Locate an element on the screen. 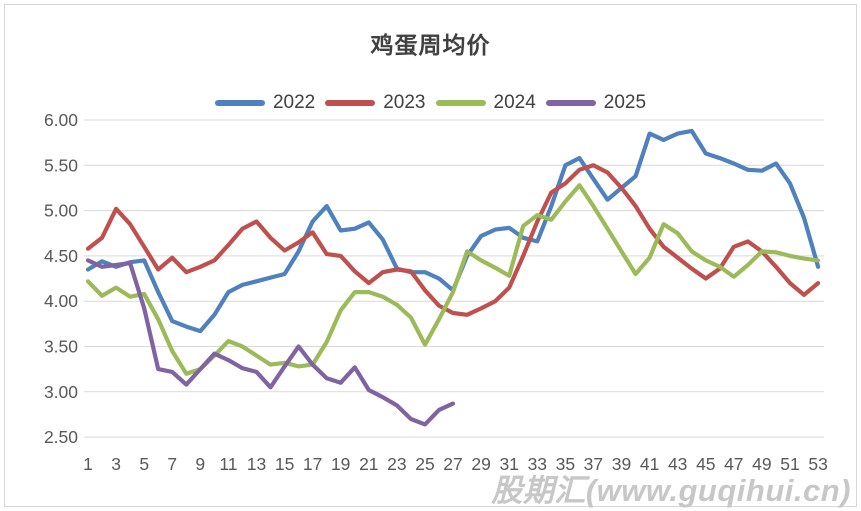 Image resolution: width=861 pixels, height=511 pixels. x-axis-label: 27 is located at coordinates (452, 464).